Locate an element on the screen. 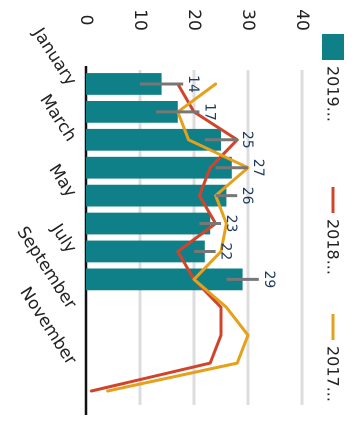 The image size is (359, 423). value-tick-label: 40 is located at coordinates (302, 20).